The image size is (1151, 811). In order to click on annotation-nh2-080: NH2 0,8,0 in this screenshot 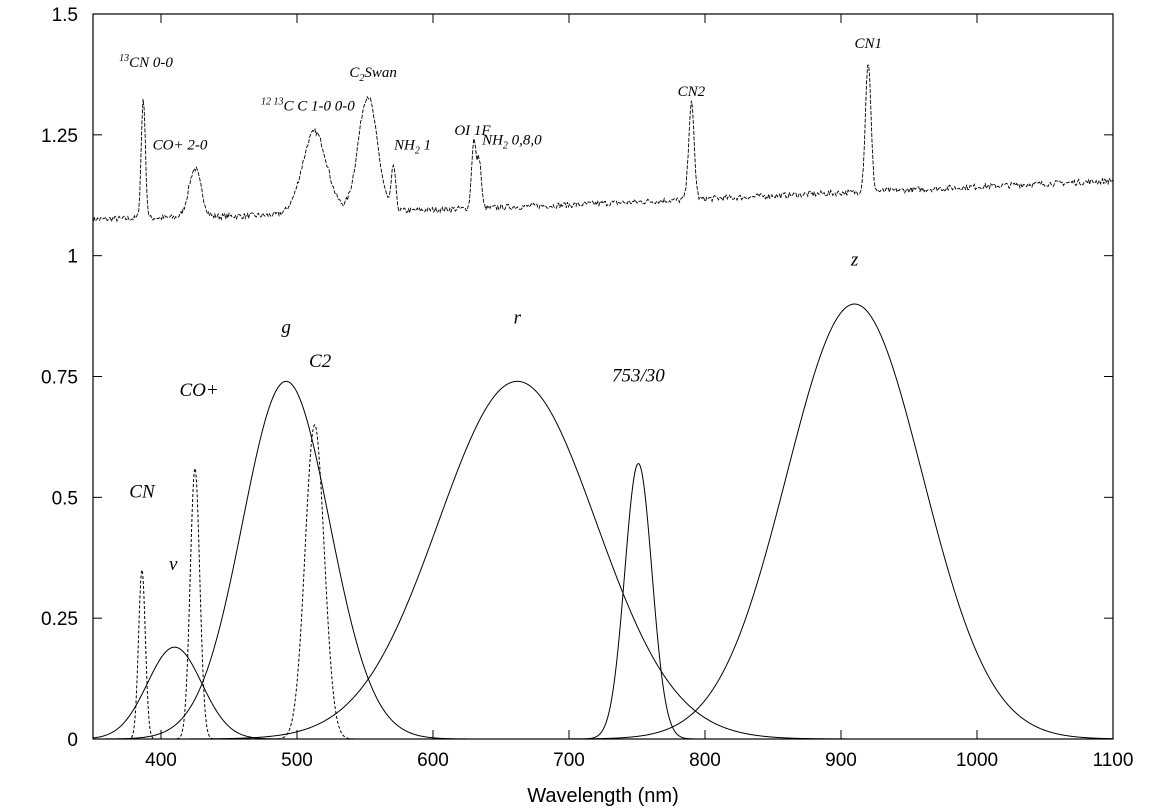, I will do `click(511, 142)`.